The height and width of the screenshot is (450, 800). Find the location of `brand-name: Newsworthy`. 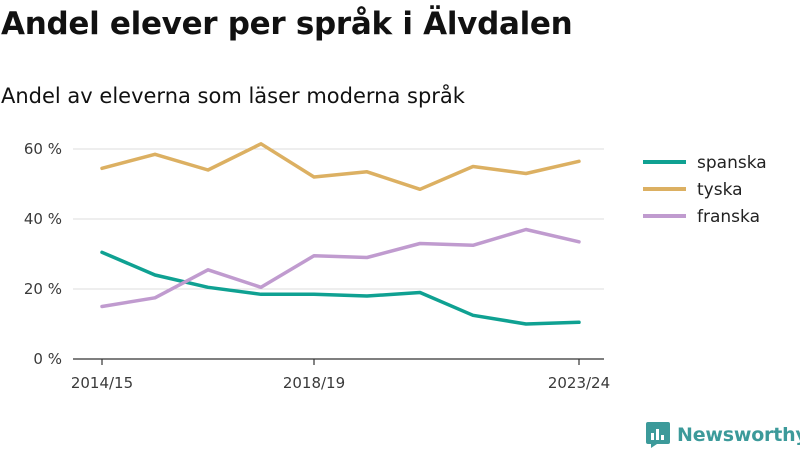

brand-name: Newsworthy is located at coordinates (738, 435).